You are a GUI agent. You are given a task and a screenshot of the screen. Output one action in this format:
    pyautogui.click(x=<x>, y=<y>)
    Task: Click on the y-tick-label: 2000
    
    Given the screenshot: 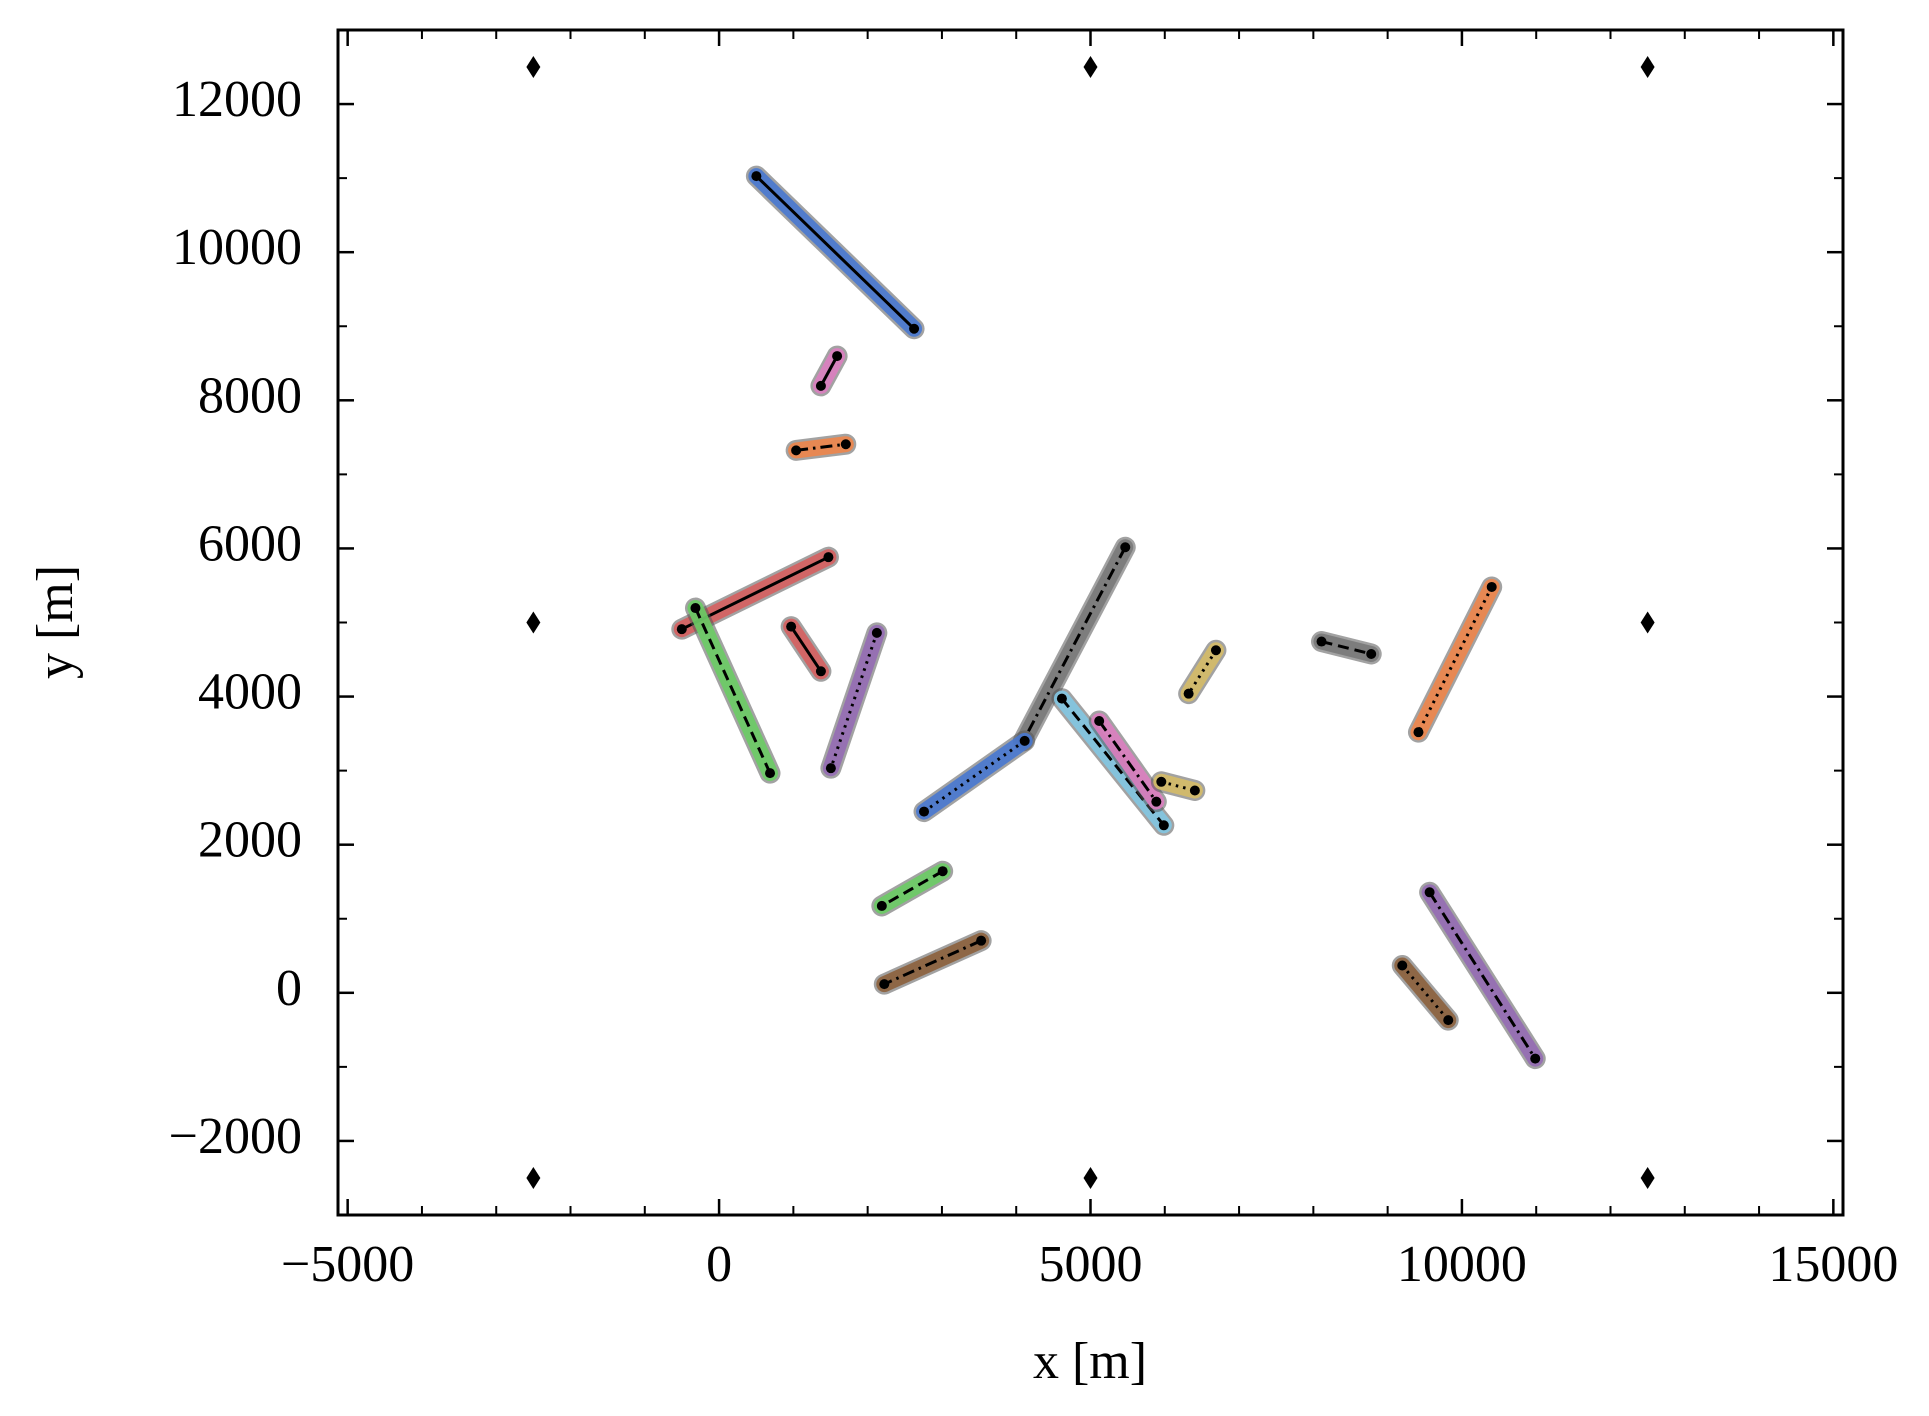 What is the action you would take?
    pyautogui.click(x=250, y=840)
    